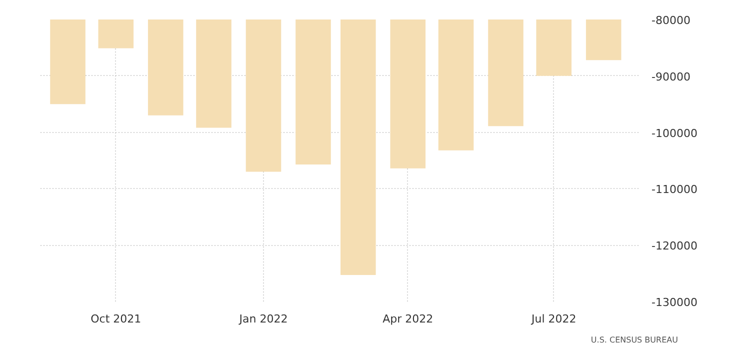 The image size is (730, 349). I want to click on y-tick-label: -110000, so click(675, 189).